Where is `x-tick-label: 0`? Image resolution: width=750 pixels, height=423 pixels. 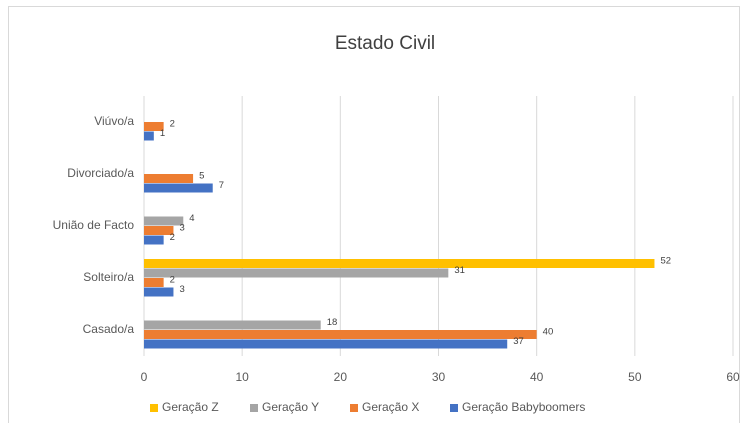
x-tick-label: 0 is located at coordinates (144, 377).